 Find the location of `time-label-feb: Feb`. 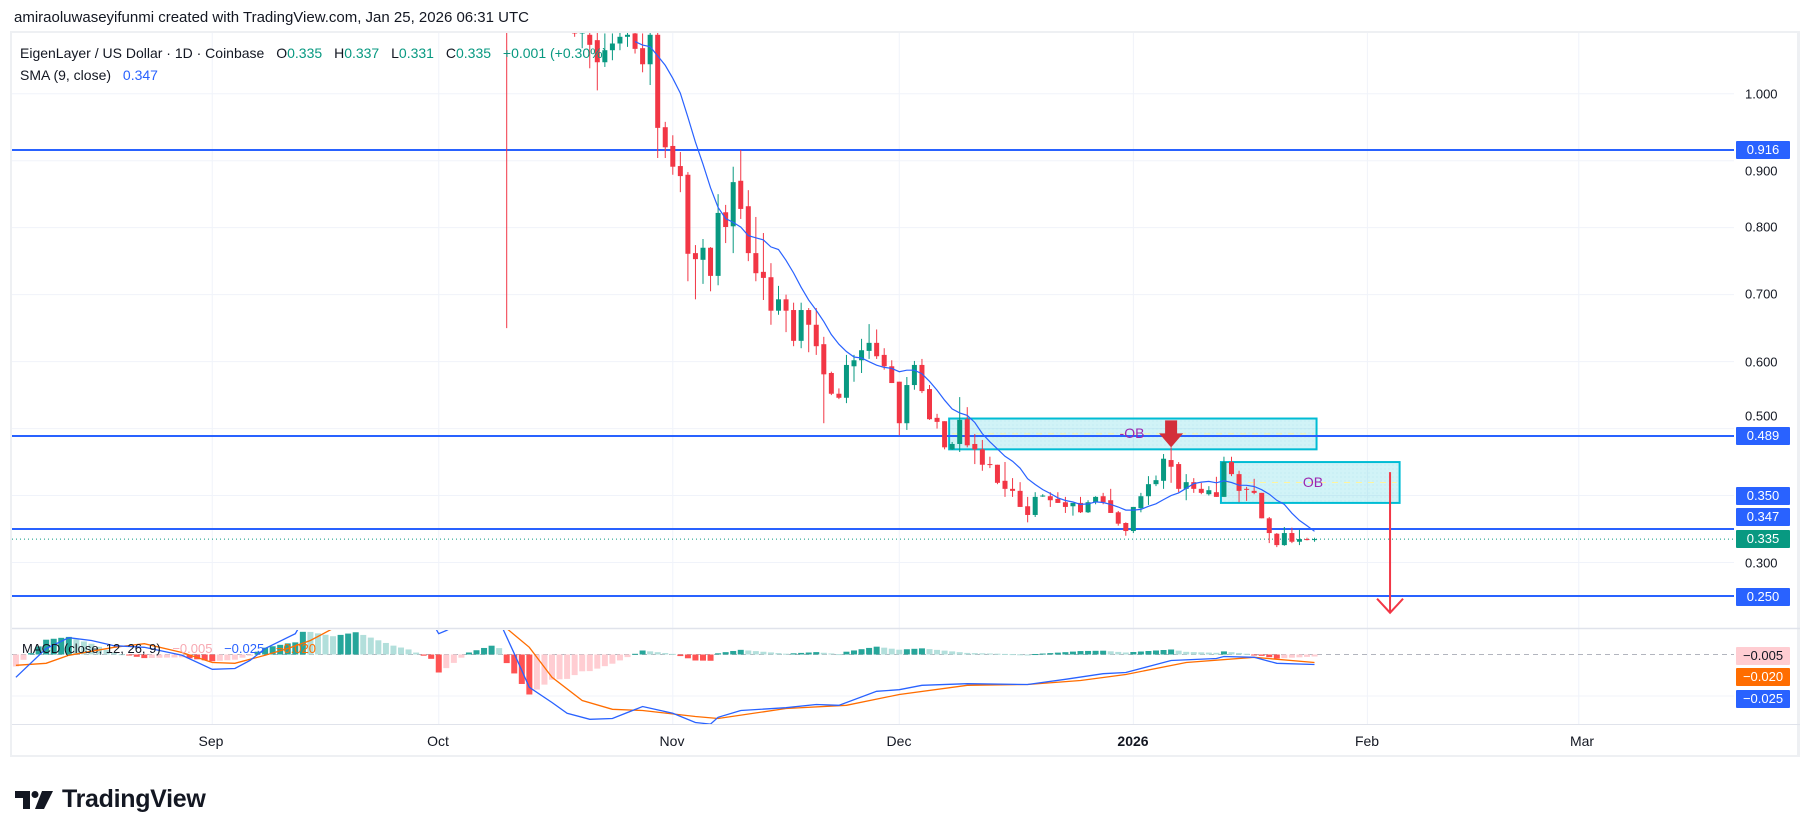

time-label-feb: Feb is located at coordinates (1367, 741).